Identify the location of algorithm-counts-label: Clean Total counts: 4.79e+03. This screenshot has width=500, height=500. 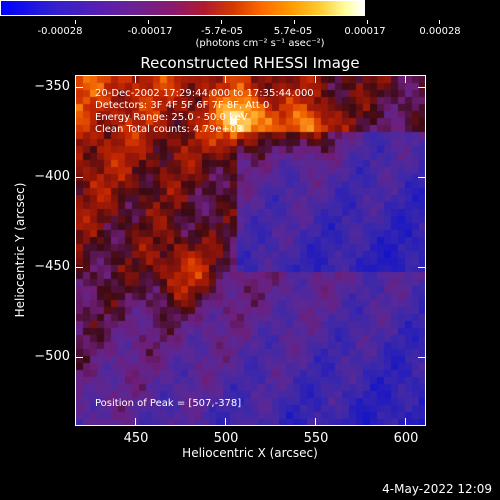
(169, 129).